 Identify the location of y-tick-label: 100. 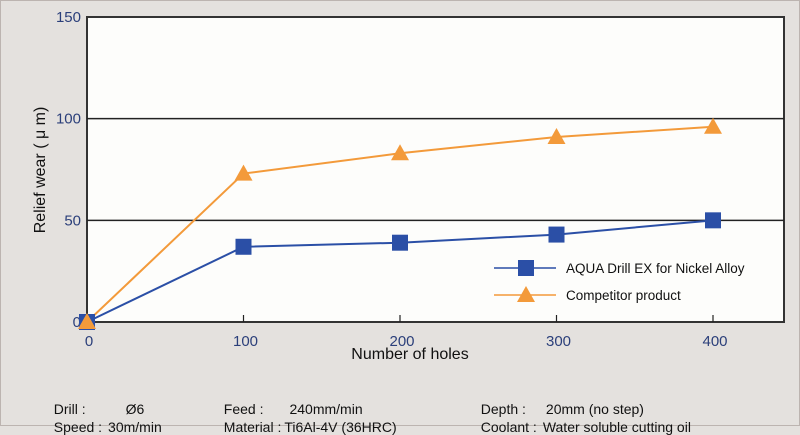
(68, 119).